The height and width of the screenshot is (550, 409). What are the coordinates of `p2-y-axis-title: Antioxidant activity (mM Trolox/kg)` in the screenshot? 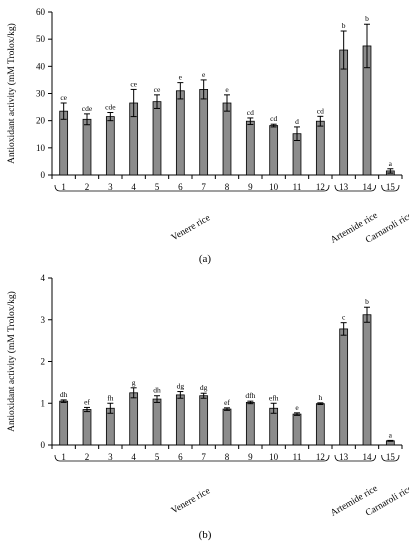 It's located at (11, 361).